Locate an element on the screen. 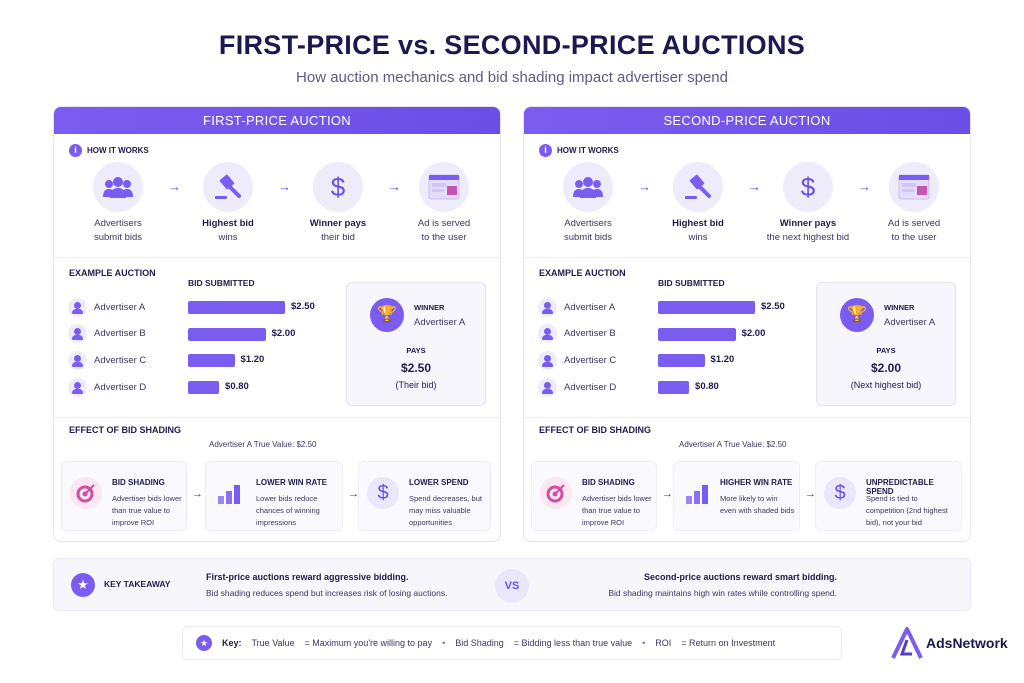  step-4: Ad is served to the user is located at coordinates (914, 203).